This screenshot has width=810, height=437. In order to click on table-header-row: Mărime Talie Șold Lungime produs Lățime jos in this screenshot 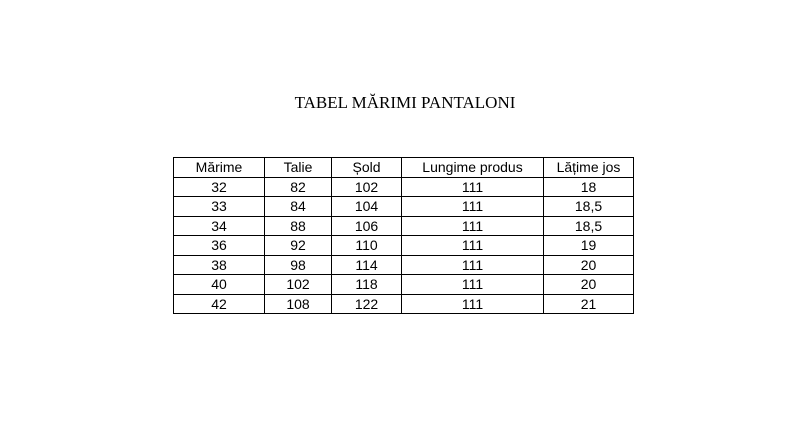, I will do `click(403, 167)`.